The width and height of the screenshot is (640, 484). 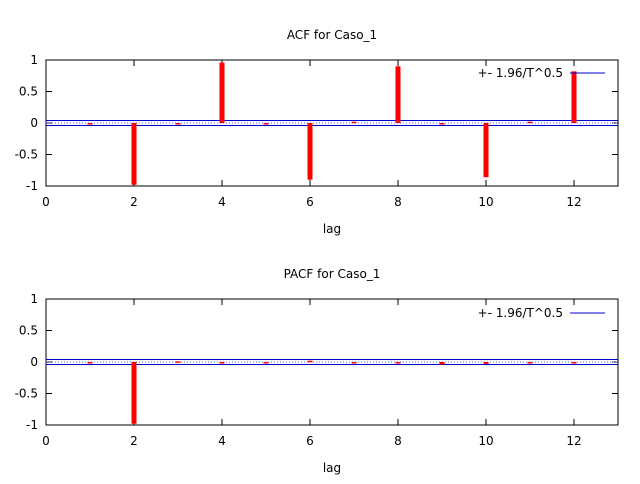 What do you see at coordinates (573, 441) in the screenshot?
I see `pacf-xtick-label-6: 12` at bounding box center [573, 441].